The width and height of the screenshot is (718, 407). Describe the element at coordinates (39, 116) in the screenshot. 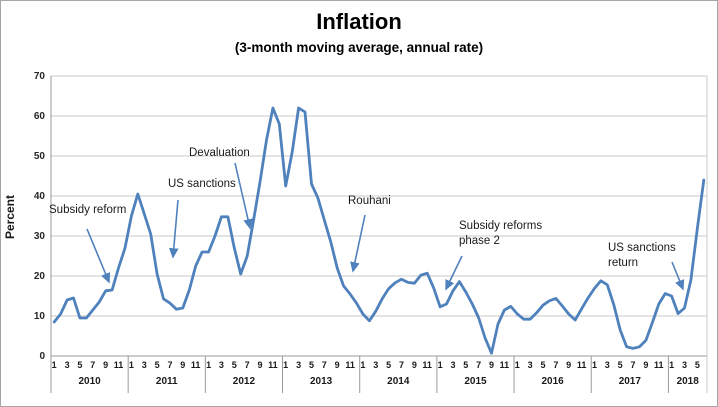

I see `y-tick-label-60: 60` at that location.